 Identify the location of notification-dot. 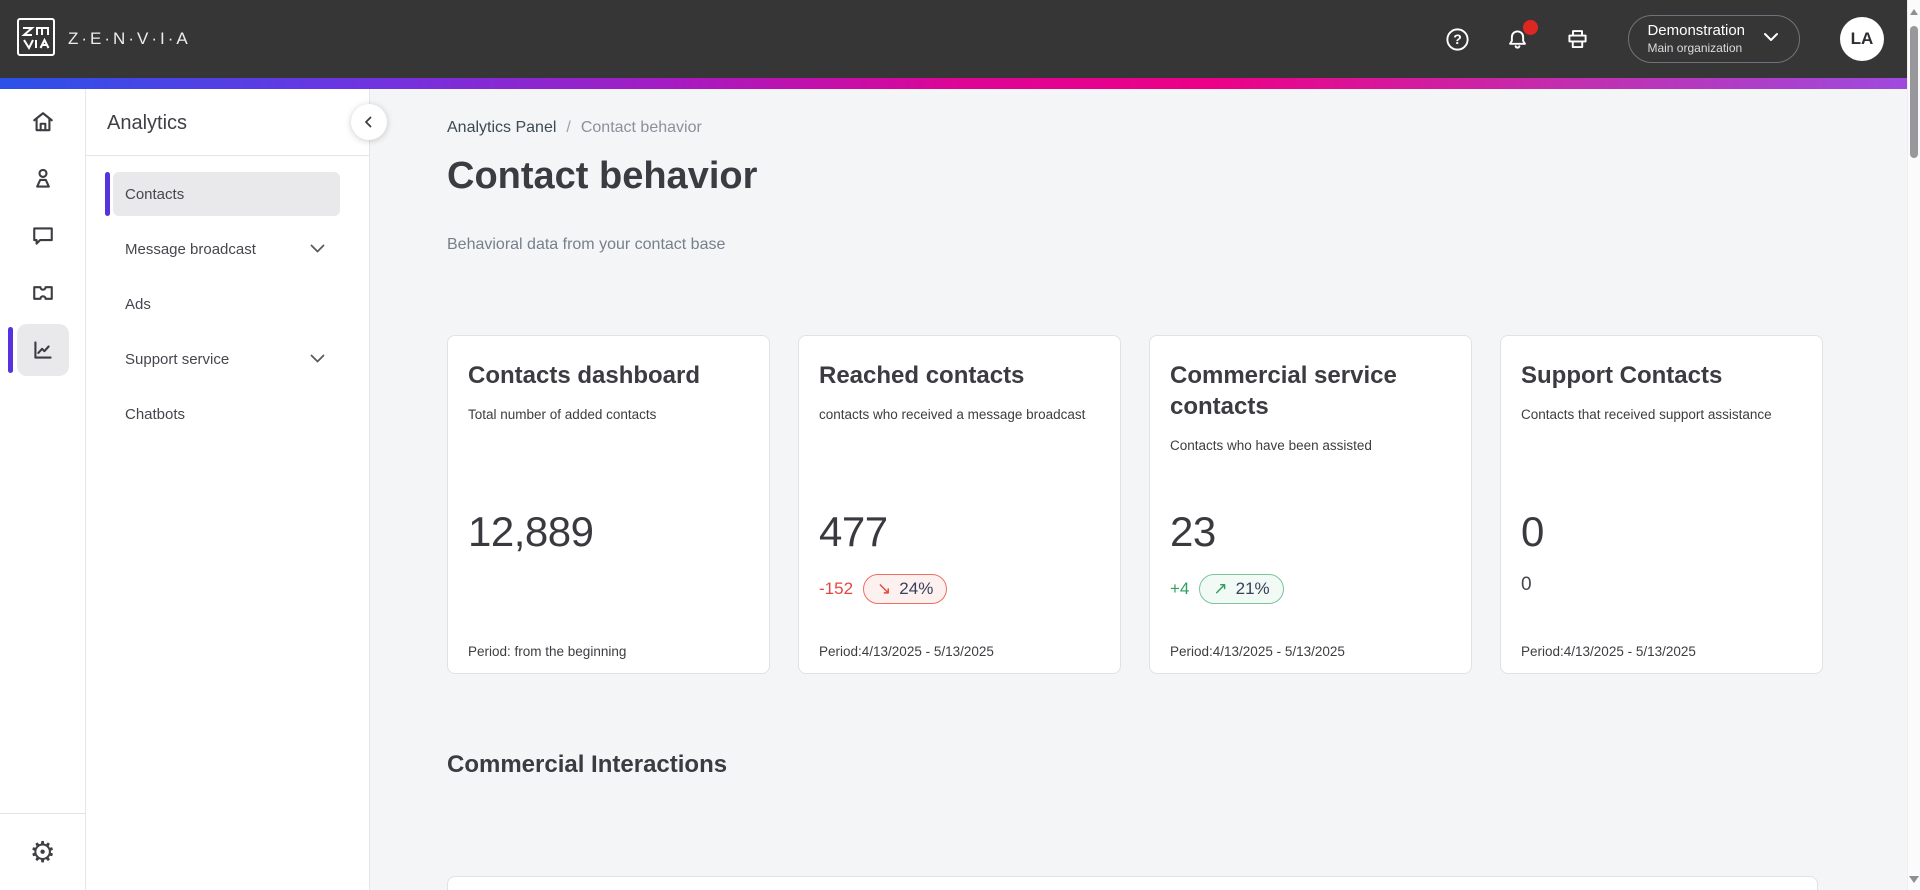
(1531, 27).